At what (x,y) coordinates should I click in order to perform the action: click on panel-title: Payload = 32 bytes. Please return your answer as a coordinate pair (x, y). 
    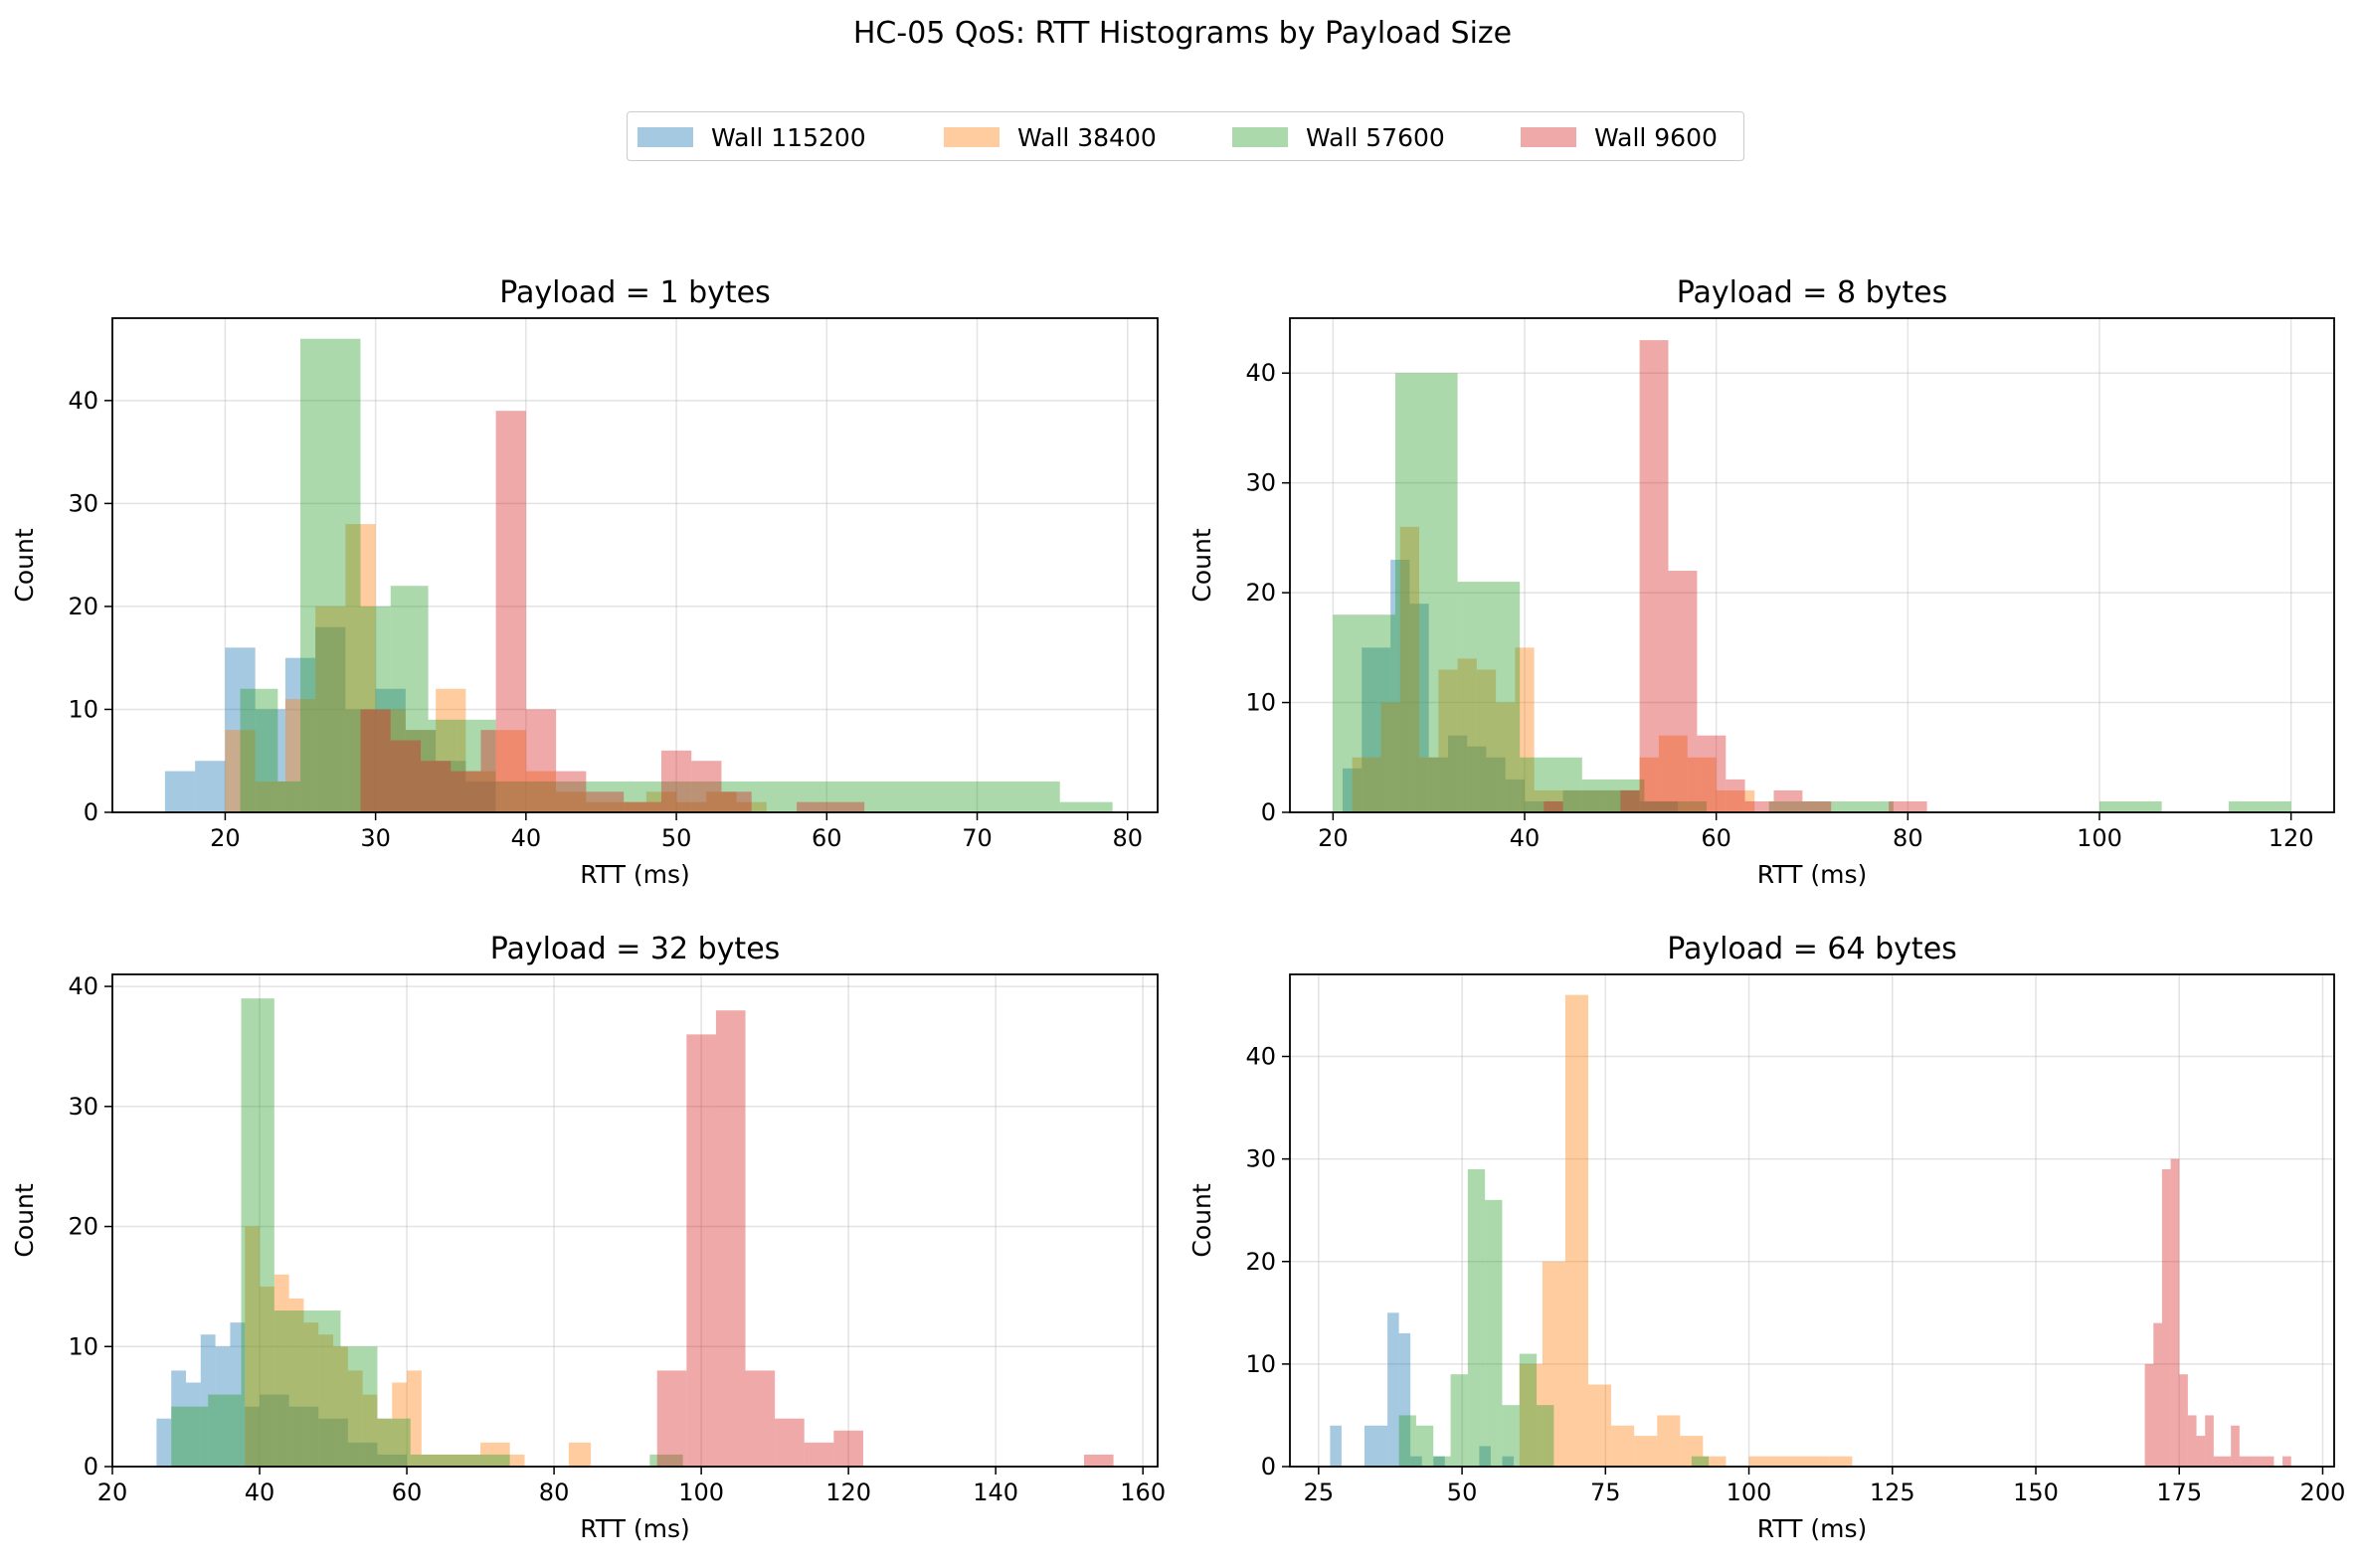
    Looking at the image, I should click on (635, 949).